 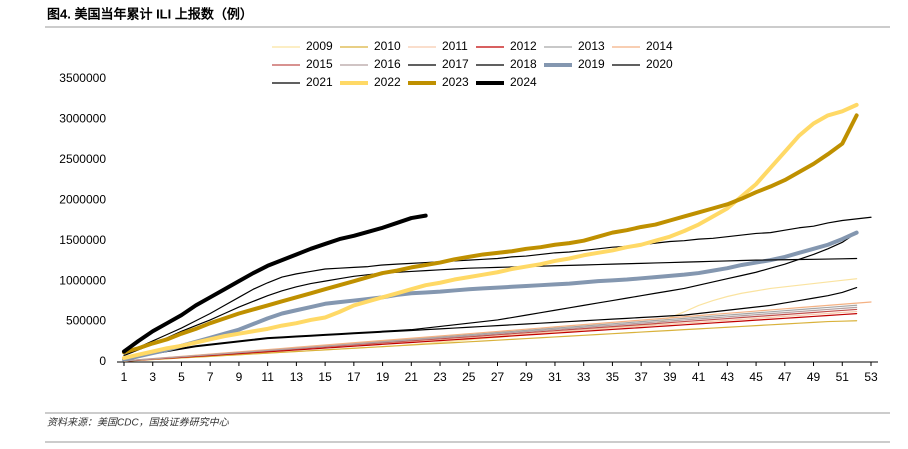 I want to click on y-tick-label: 0, so click(x=102, y=361).